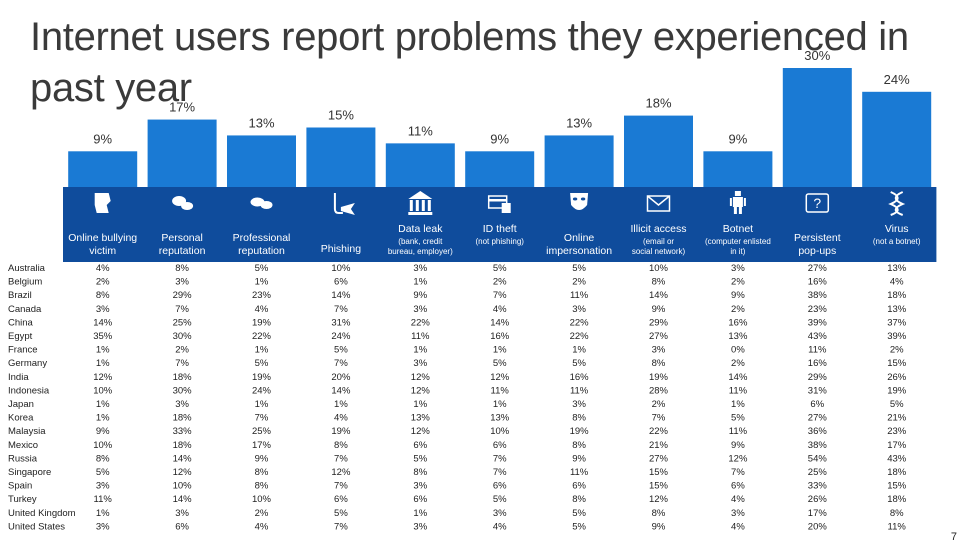 Image resolution: width=979 pixels, height=551 pixels. What do you see at coordinates (22, 499) in the screenshot?
I see `country-label-18: Turkey` at bounding box center [22, 499].